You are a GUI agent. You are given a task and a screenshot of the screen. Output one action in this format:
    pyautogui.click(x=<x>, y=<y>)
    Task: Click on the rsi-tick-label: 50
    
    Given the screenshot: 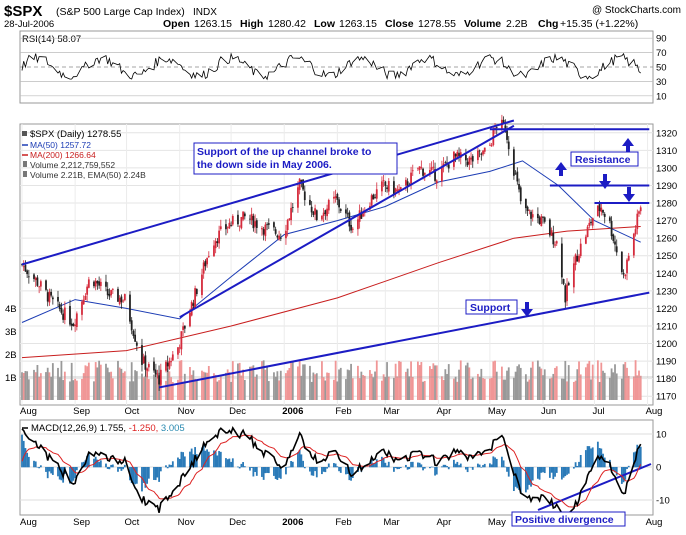 What is the action you would take?
    pyautogui.click(x=661, y=68)
    